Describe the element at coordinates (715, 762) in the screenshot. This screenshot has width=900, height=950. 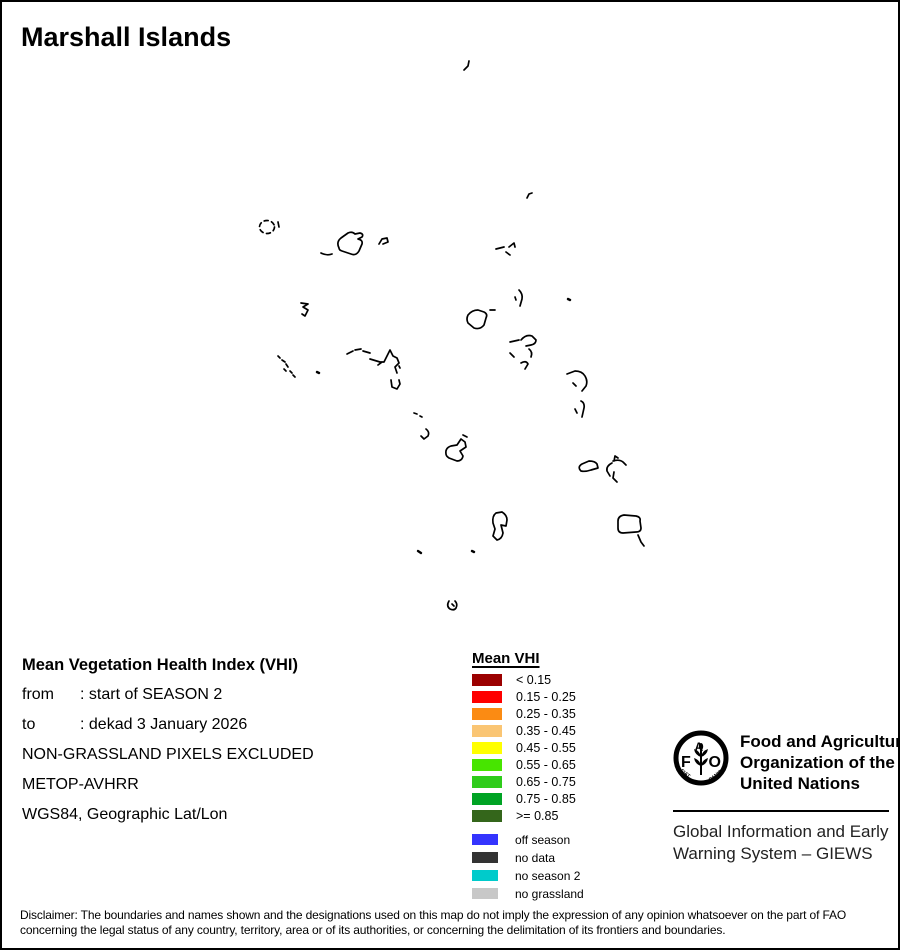
I see `fao-letter-o: O` at that location.